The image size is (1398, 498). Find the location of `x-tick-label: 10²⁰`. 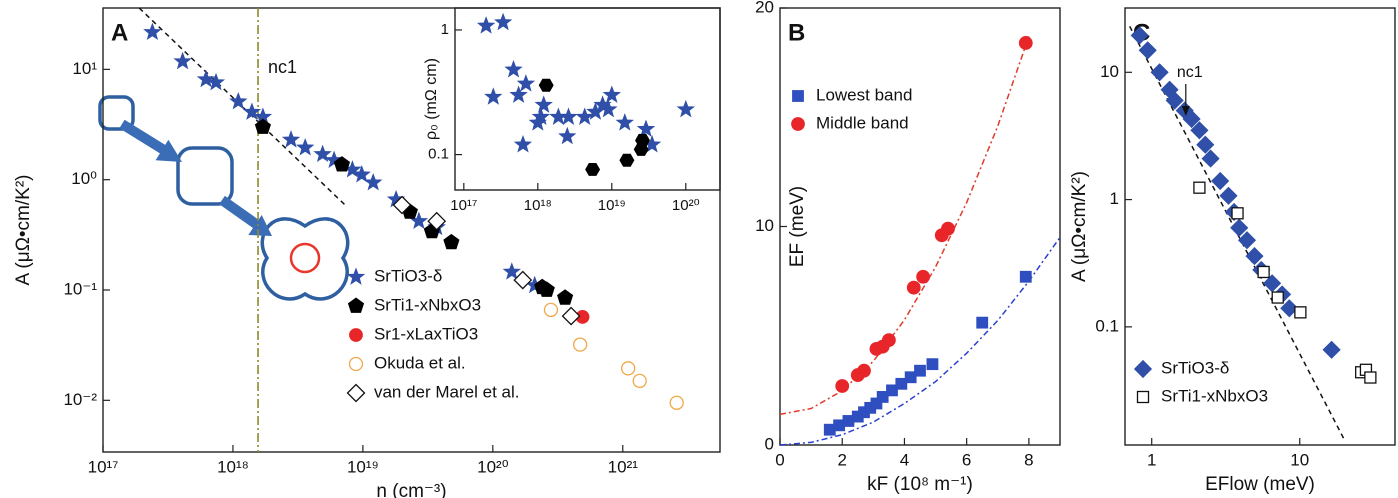

x-tick-label: 10²⁰ is located at coordinates (493, 466).